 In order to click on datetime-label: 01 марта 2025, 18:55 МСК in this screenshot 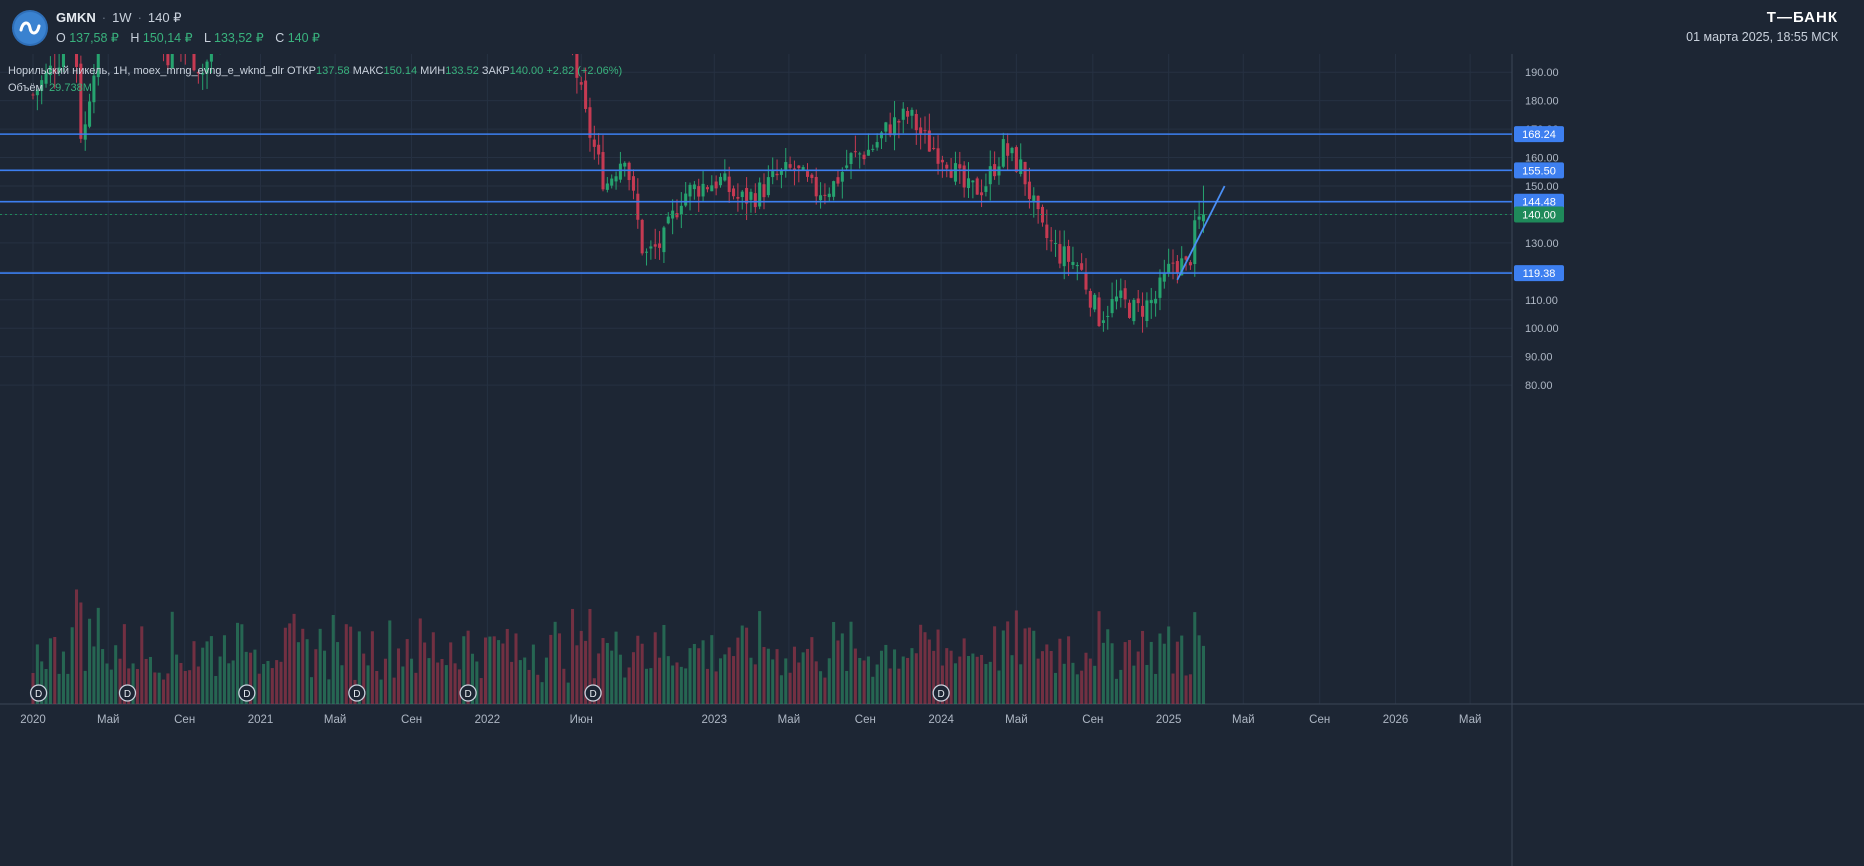, I will do `click(1762, 37)`.